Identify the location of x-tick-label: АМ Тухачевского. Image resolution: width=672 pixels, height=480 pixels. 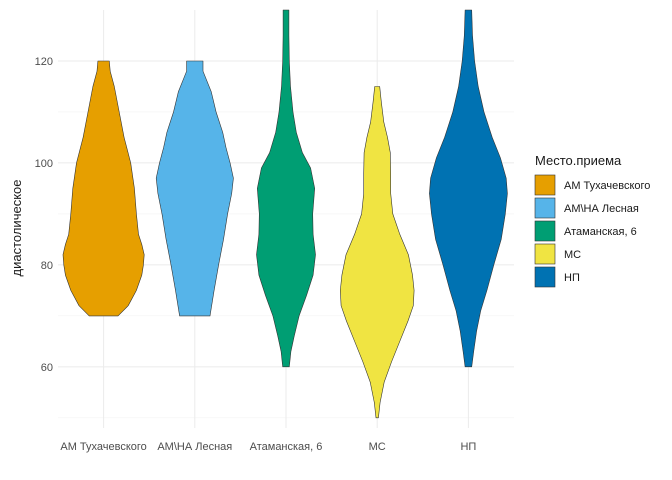
(103, 447).